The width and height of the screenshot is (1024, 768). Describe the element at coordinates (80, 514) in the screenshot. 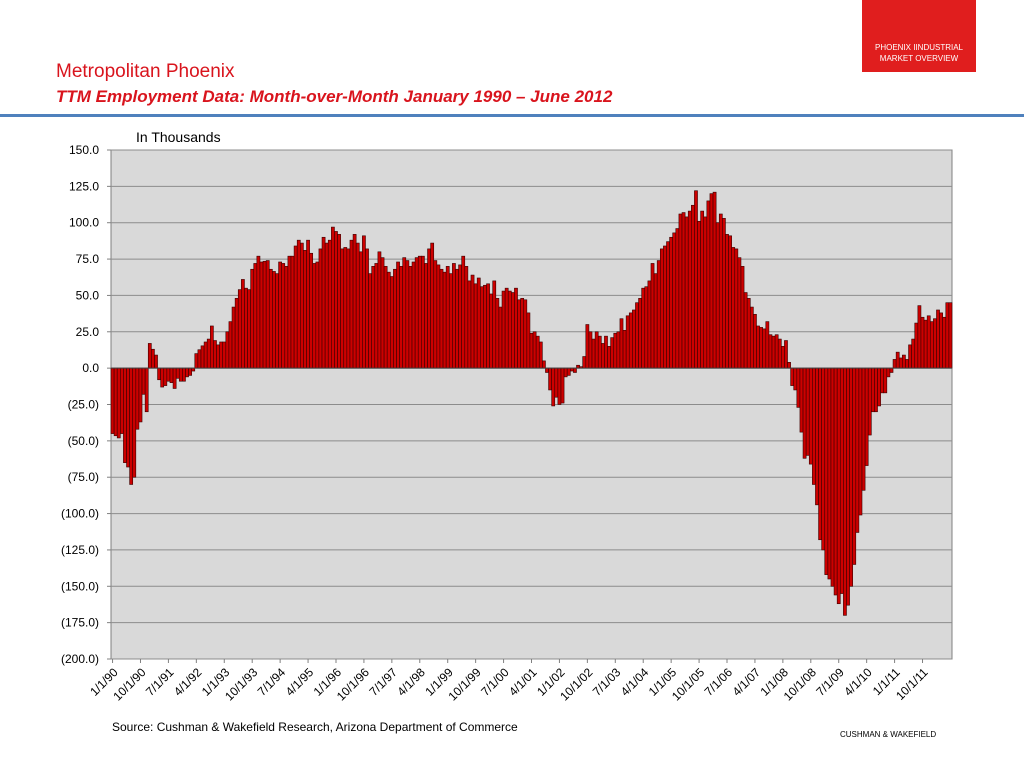

I see `y-tick-label: (100.0)` at that location.